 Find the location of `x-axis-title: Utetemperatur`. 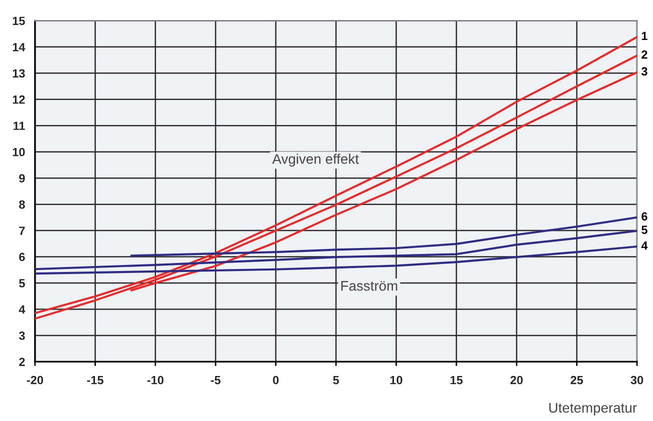

x-axis-title: Utetemperatur is located at coordinates (593, 409).